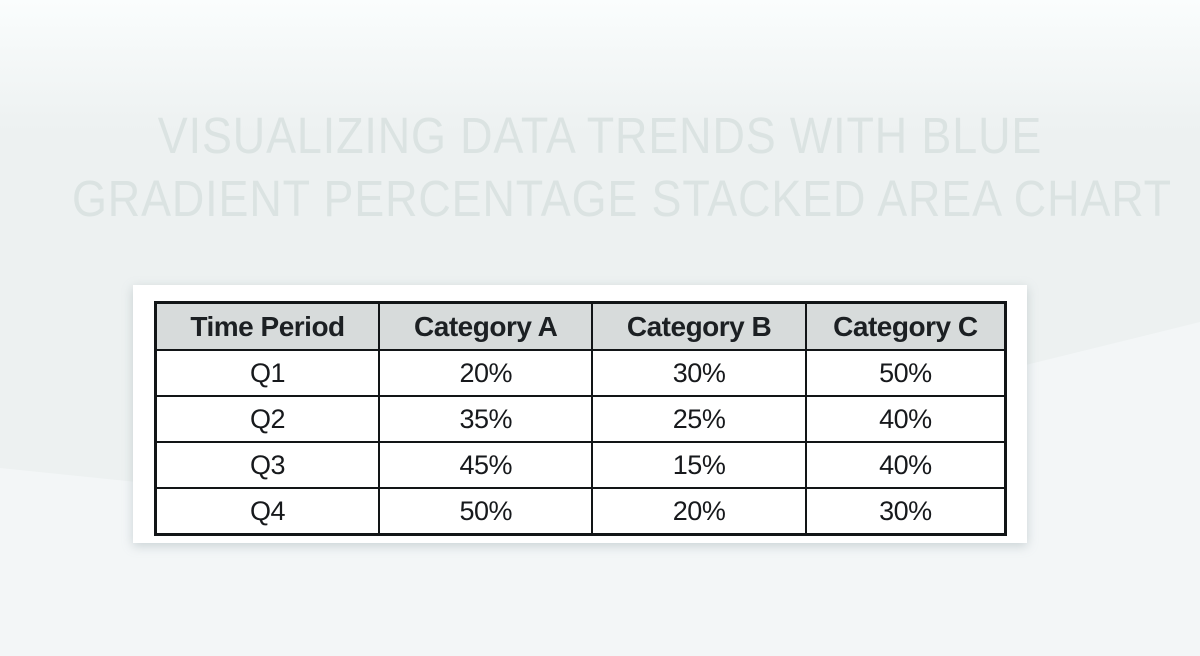 The image size is (1200, 656). I want to click on column-header-category-c: Category C, so click(905, 326).